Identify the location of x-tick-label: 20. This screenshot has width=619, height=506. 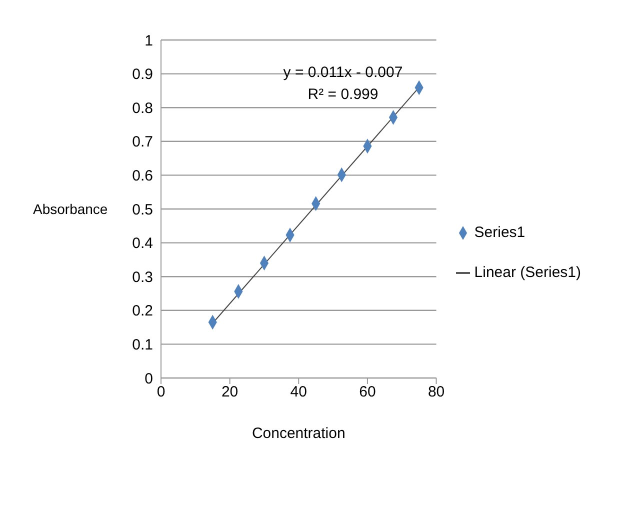
(229, 392).